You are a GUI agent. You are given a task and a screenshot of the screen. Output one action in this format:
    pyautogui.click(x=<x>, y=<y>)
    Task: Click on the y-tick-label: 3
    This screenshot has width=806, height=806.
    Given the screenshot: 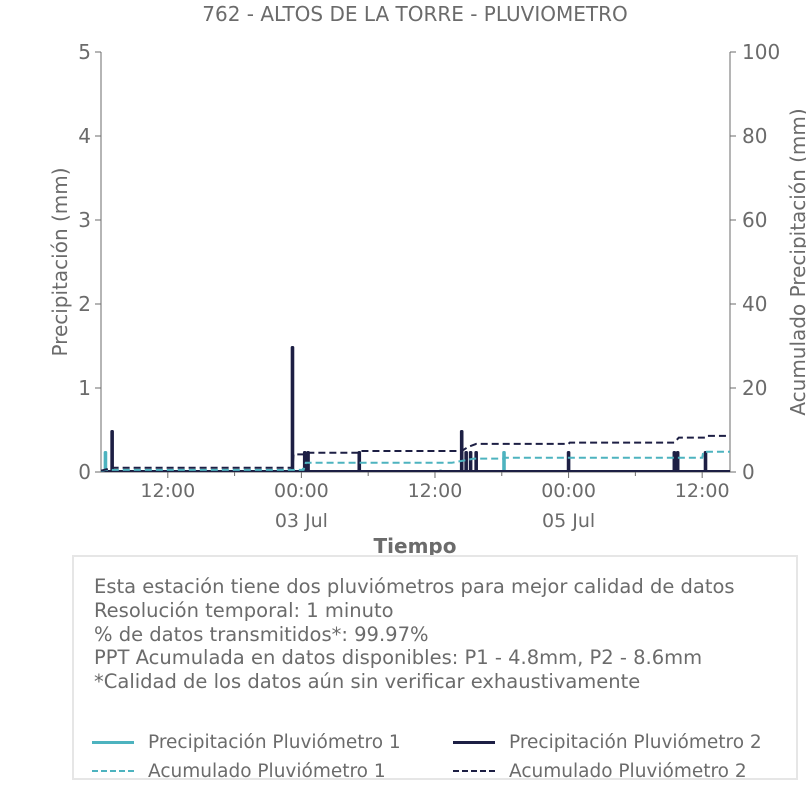 What is the action you would take?
    pyautogui.click(x=84, y=220)
    